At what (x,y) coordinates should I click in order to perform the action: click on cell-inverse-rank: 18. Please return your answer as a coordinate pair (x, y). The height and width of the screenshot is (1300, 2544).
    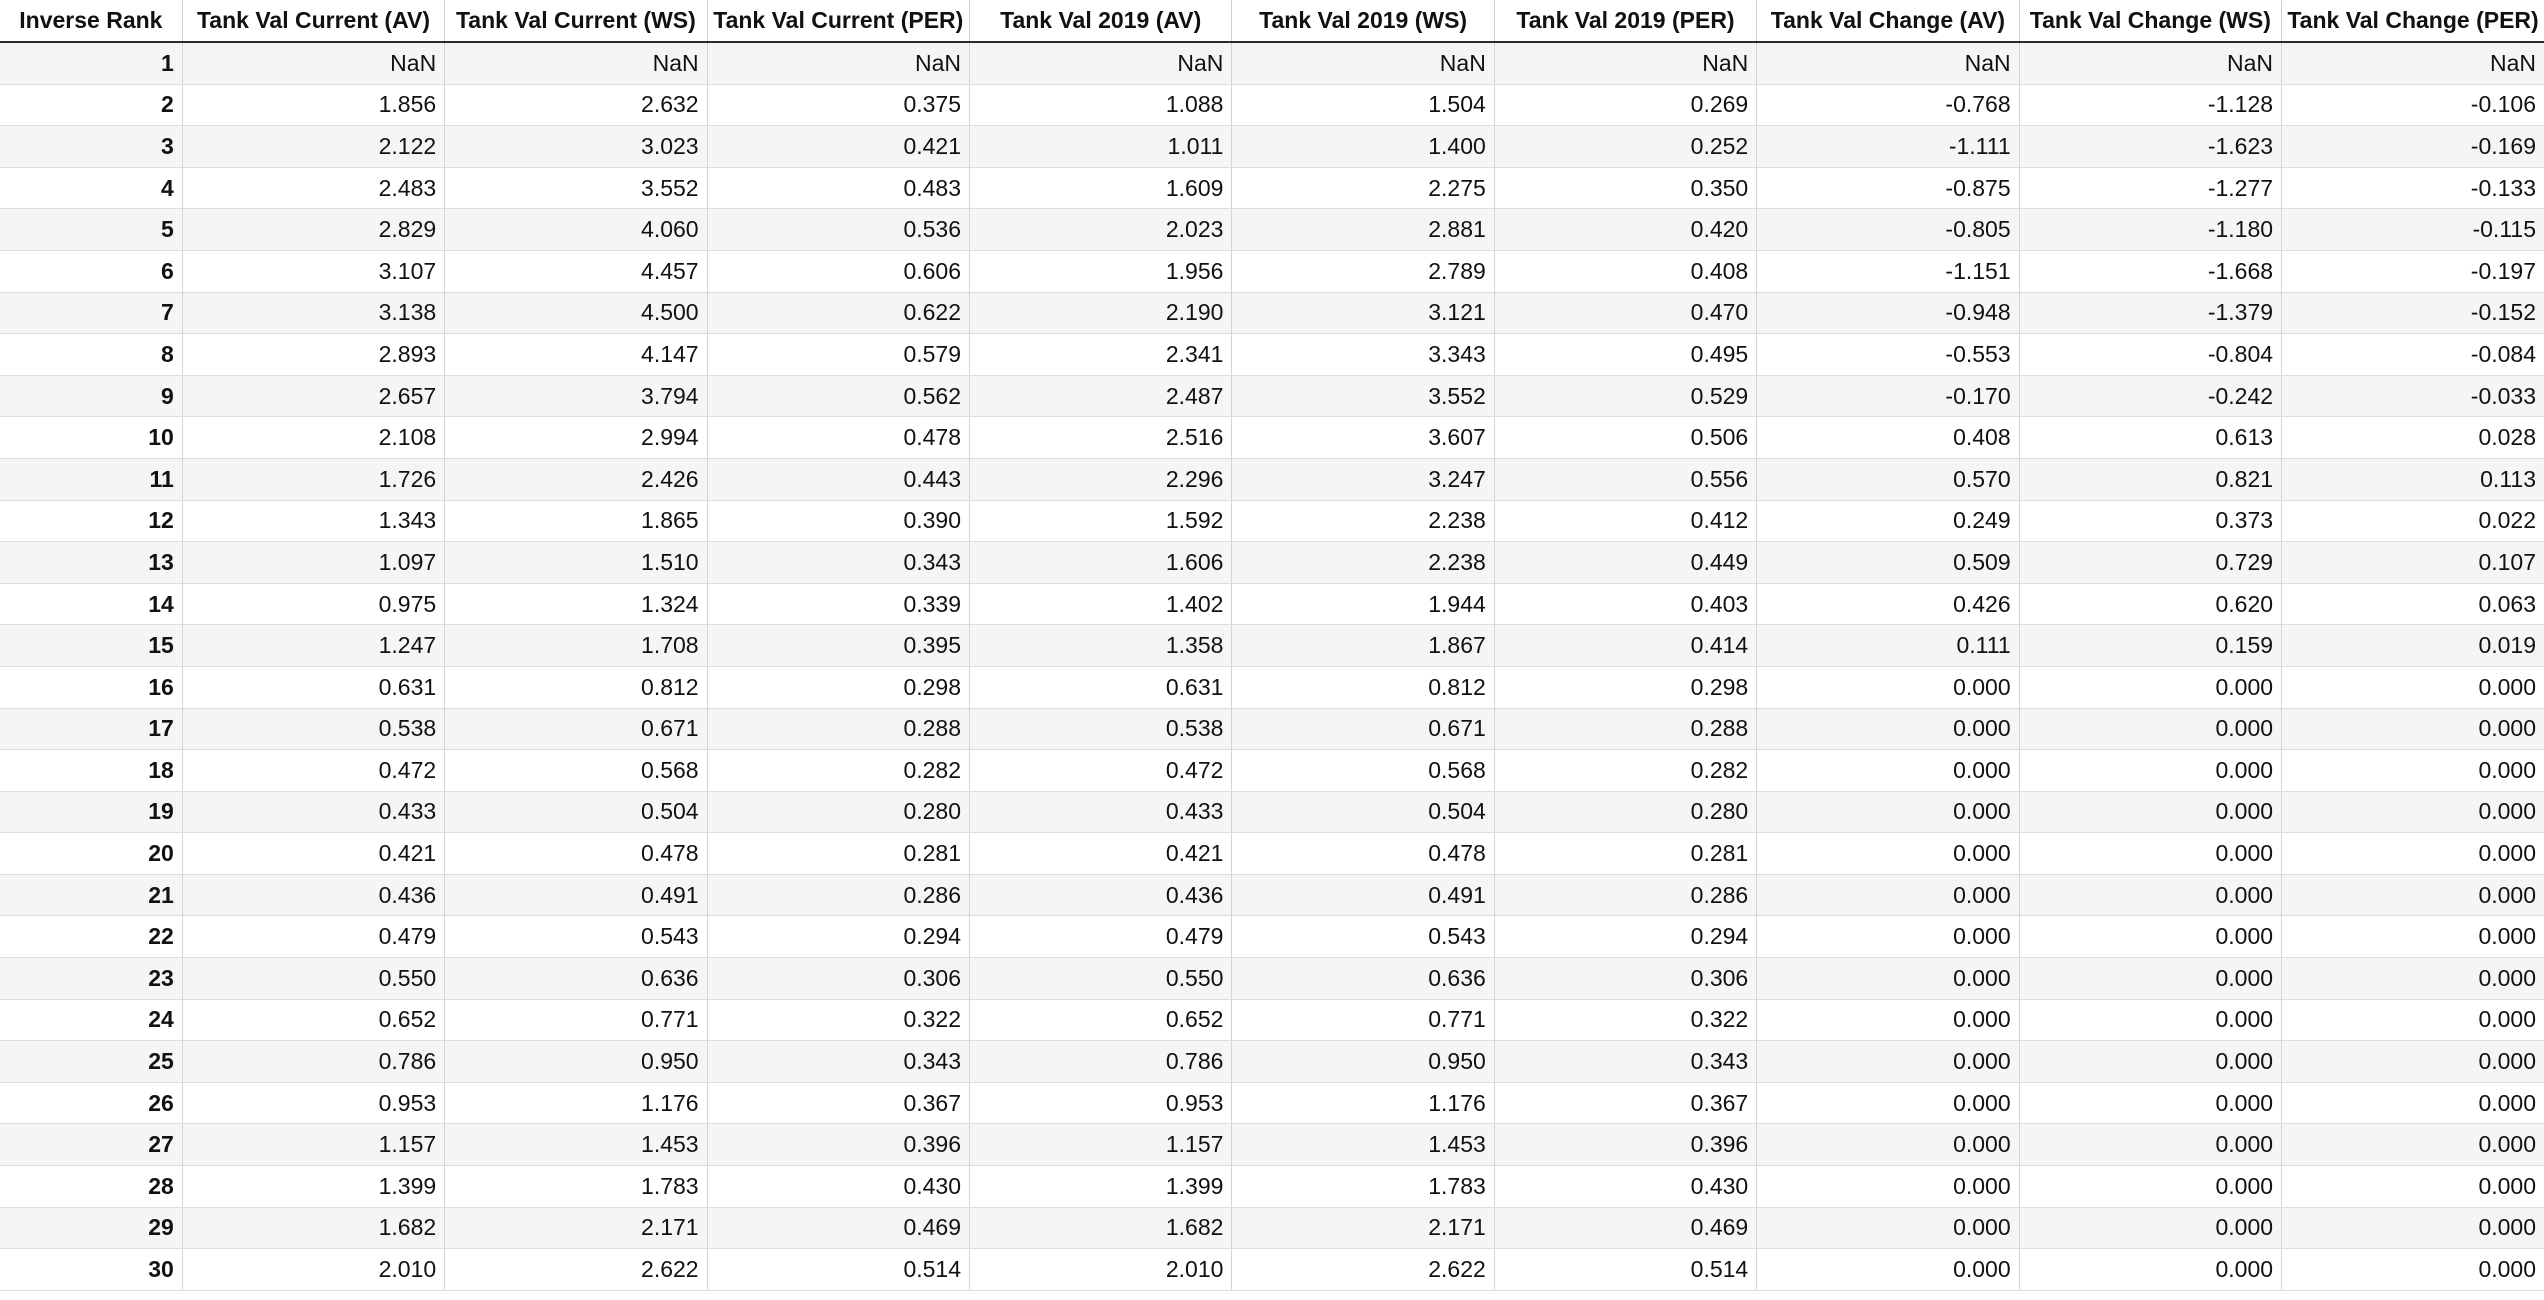
    Looking at the image, I should click on (91, 770).